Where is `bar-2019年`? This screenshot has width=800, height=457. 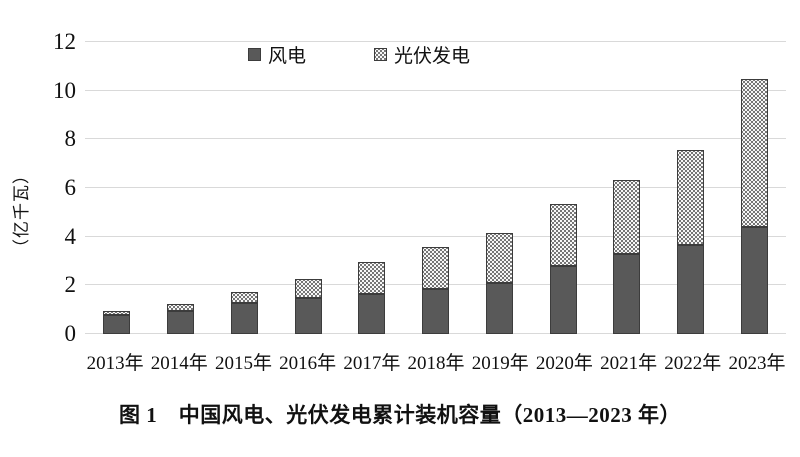
bar-2019年 is located at coordinates (499, 188).